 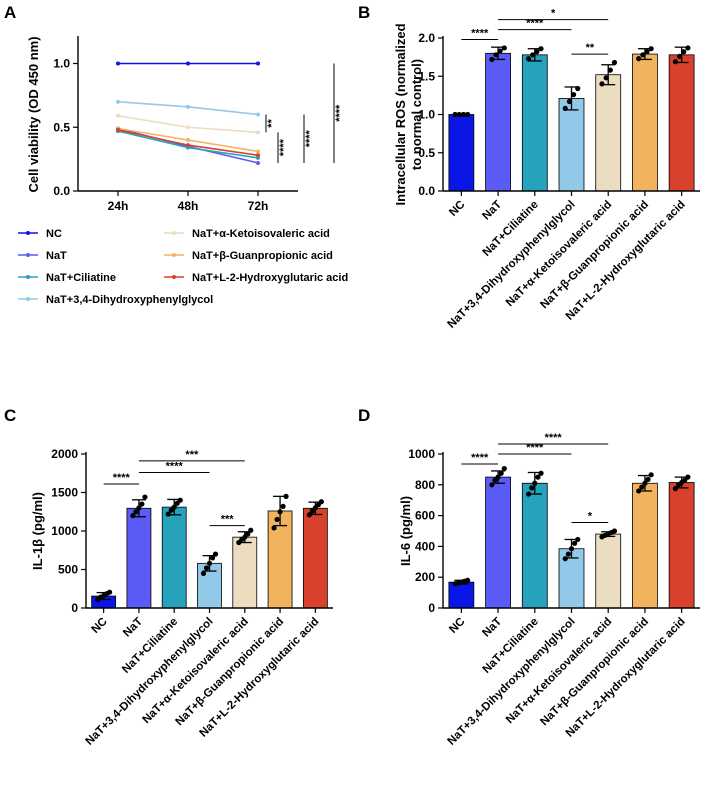 I want to click on y-tick-label: 1500, so click(x=64, y=493).